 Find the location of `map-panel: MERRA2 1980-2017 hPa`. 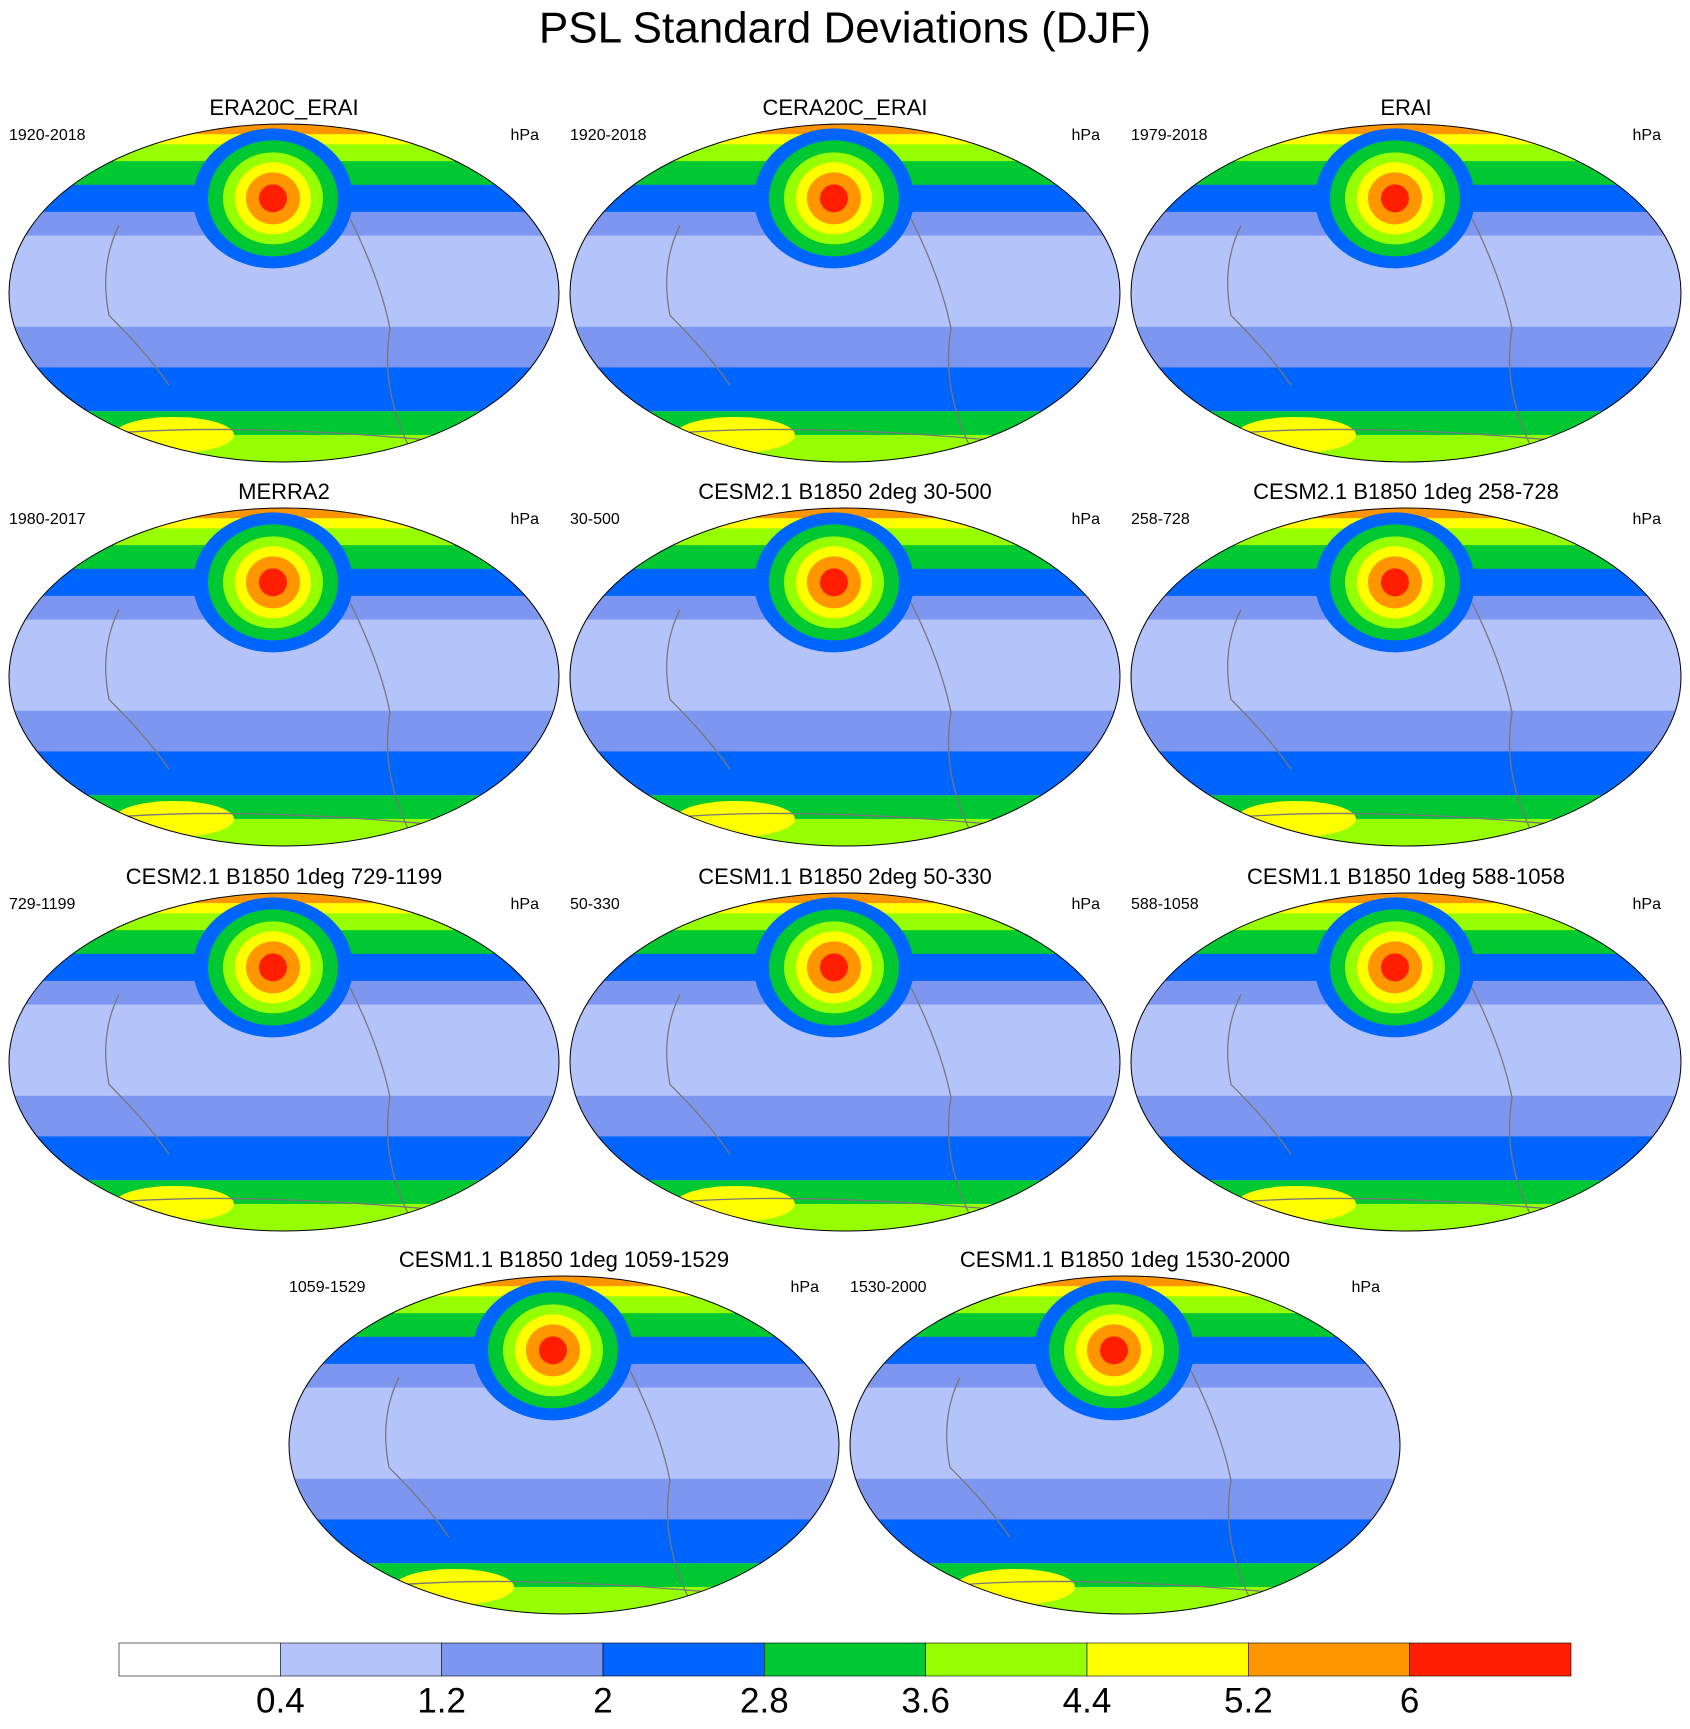

map-panel: MERRA2 1980-2017 hPa is located at coordinates (284, 663).